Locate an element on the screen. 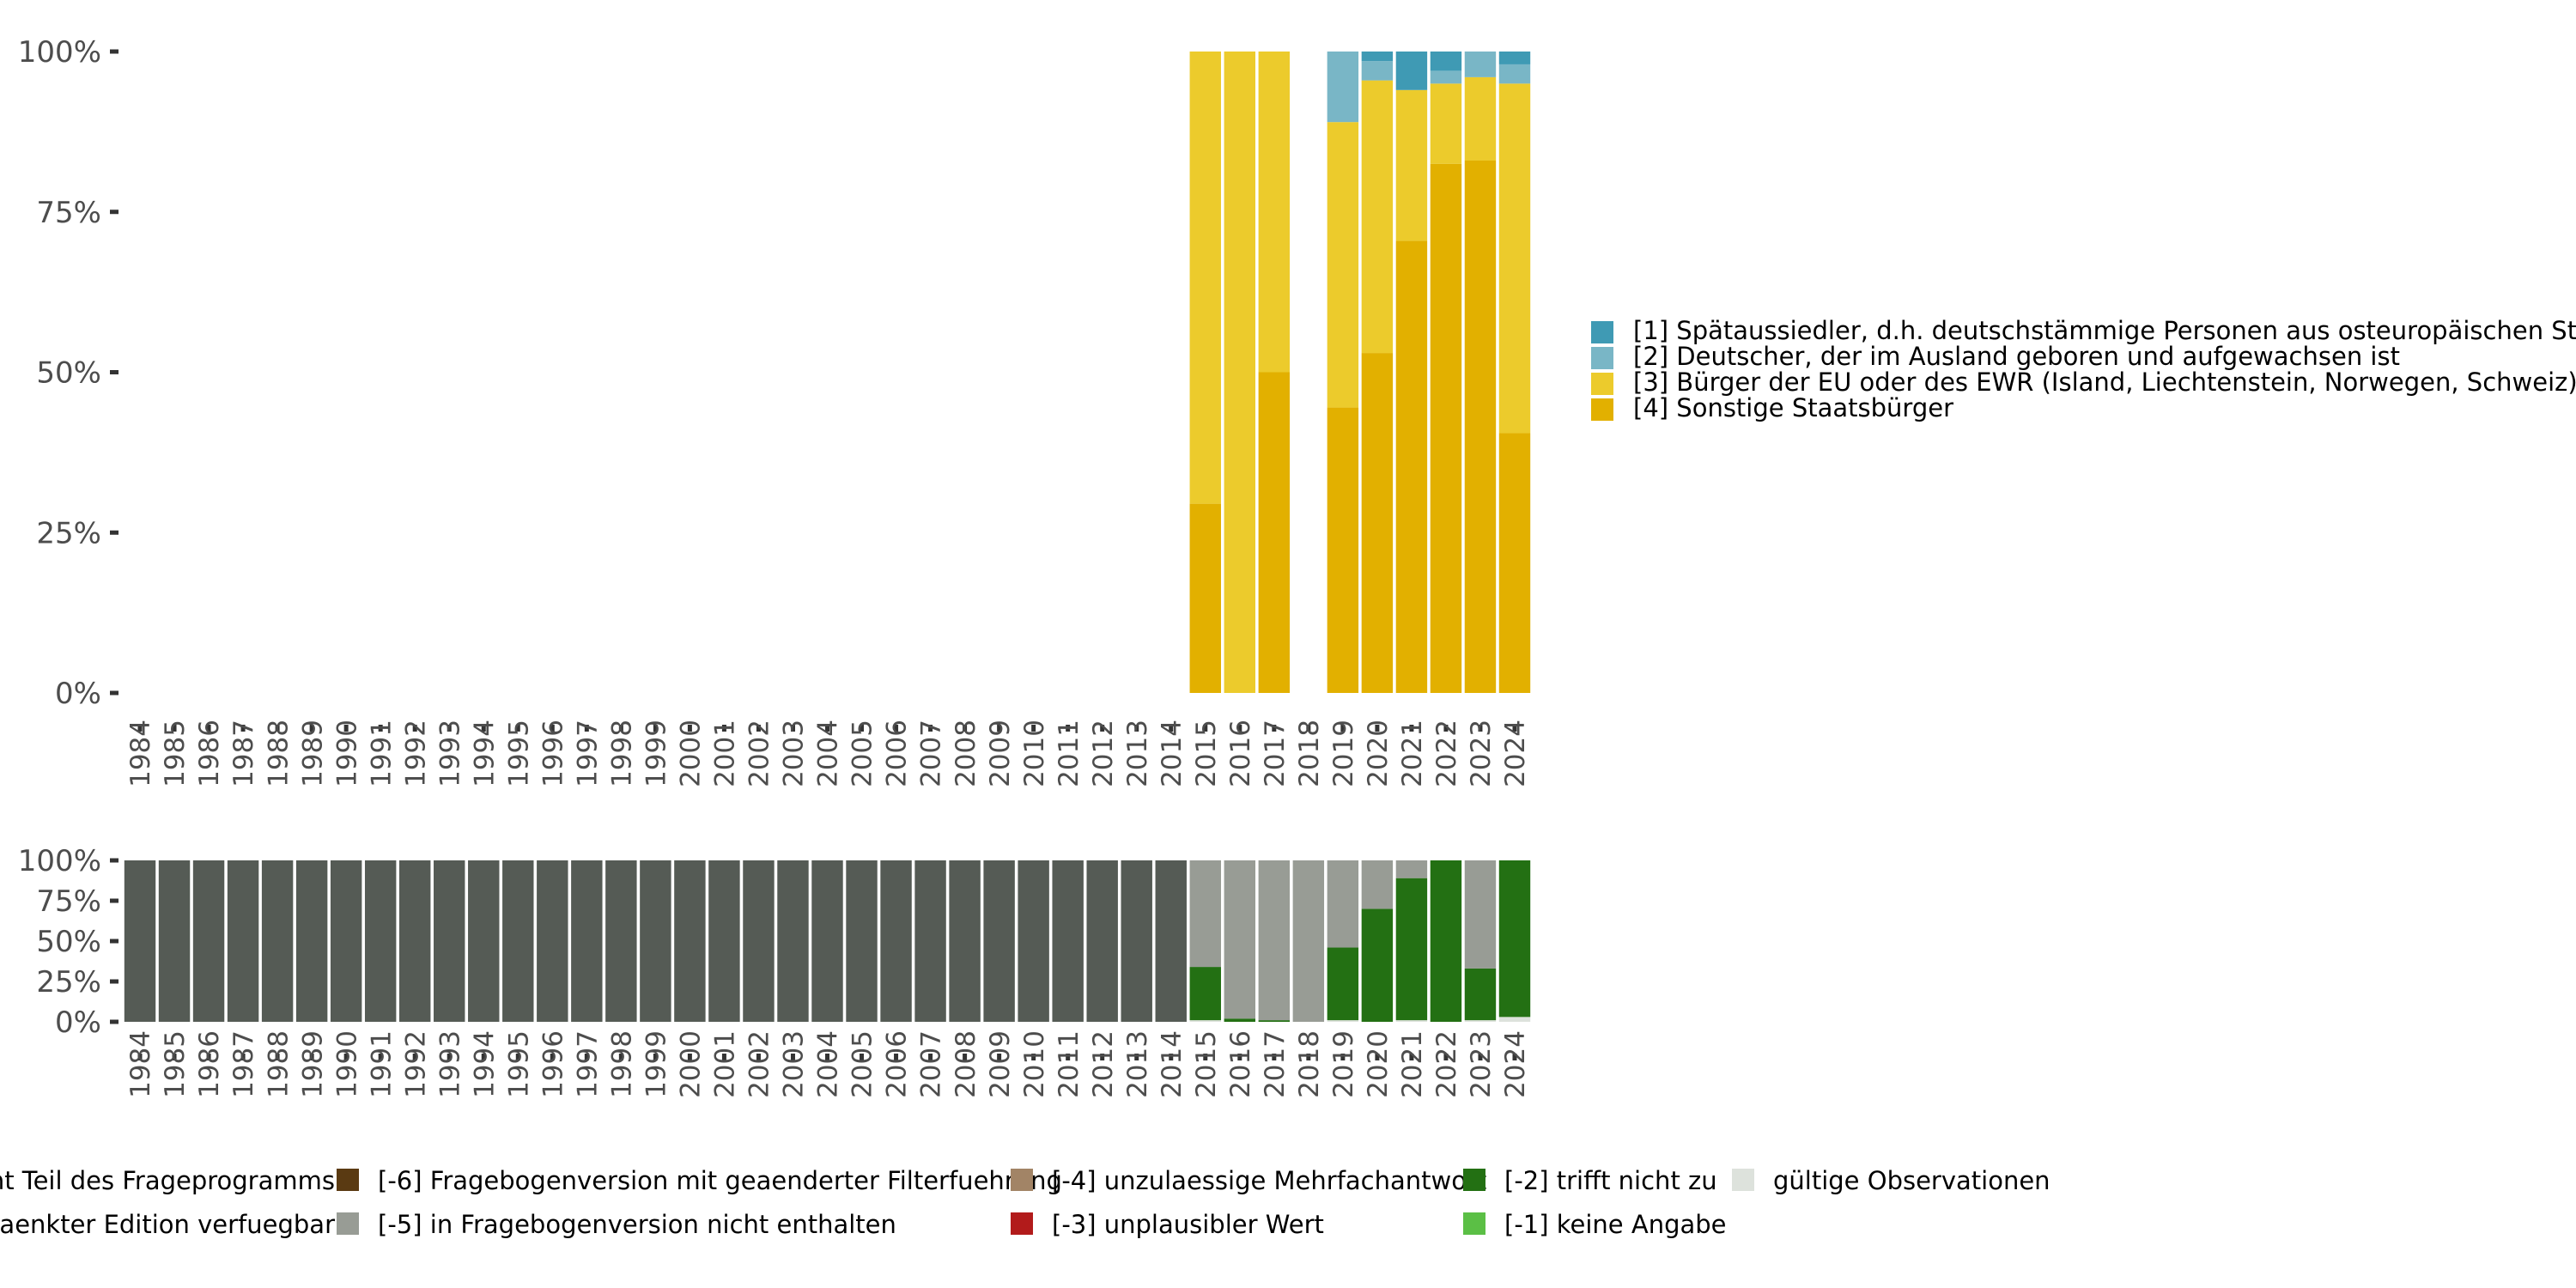 This screenshot has height=1288, width=2576. legend-label-3-unplausibler-wert: [-3] unplausibler Wert is located at coordinates (1188, 1224).